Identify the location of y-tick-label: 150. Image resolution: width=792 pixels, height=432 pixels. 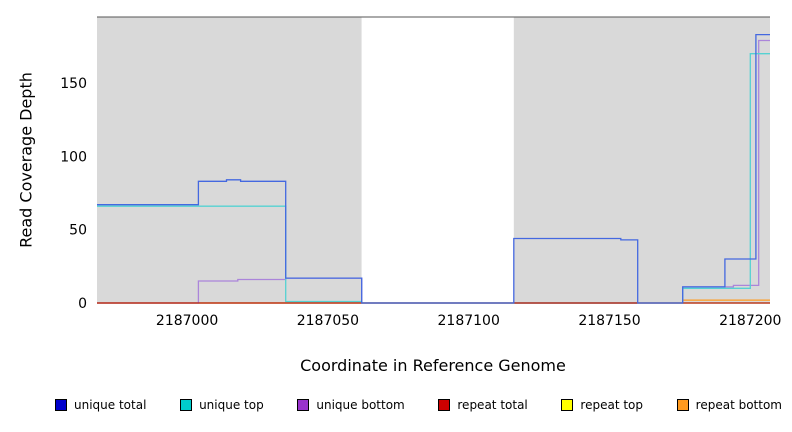
(73, 84).